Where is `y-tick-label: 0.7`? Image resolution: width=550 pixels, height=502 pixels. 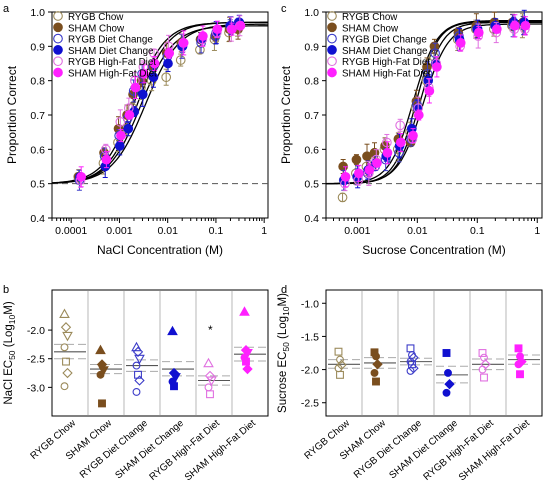
y-tick-label: 0.7 is located at coordinates (37, 116).